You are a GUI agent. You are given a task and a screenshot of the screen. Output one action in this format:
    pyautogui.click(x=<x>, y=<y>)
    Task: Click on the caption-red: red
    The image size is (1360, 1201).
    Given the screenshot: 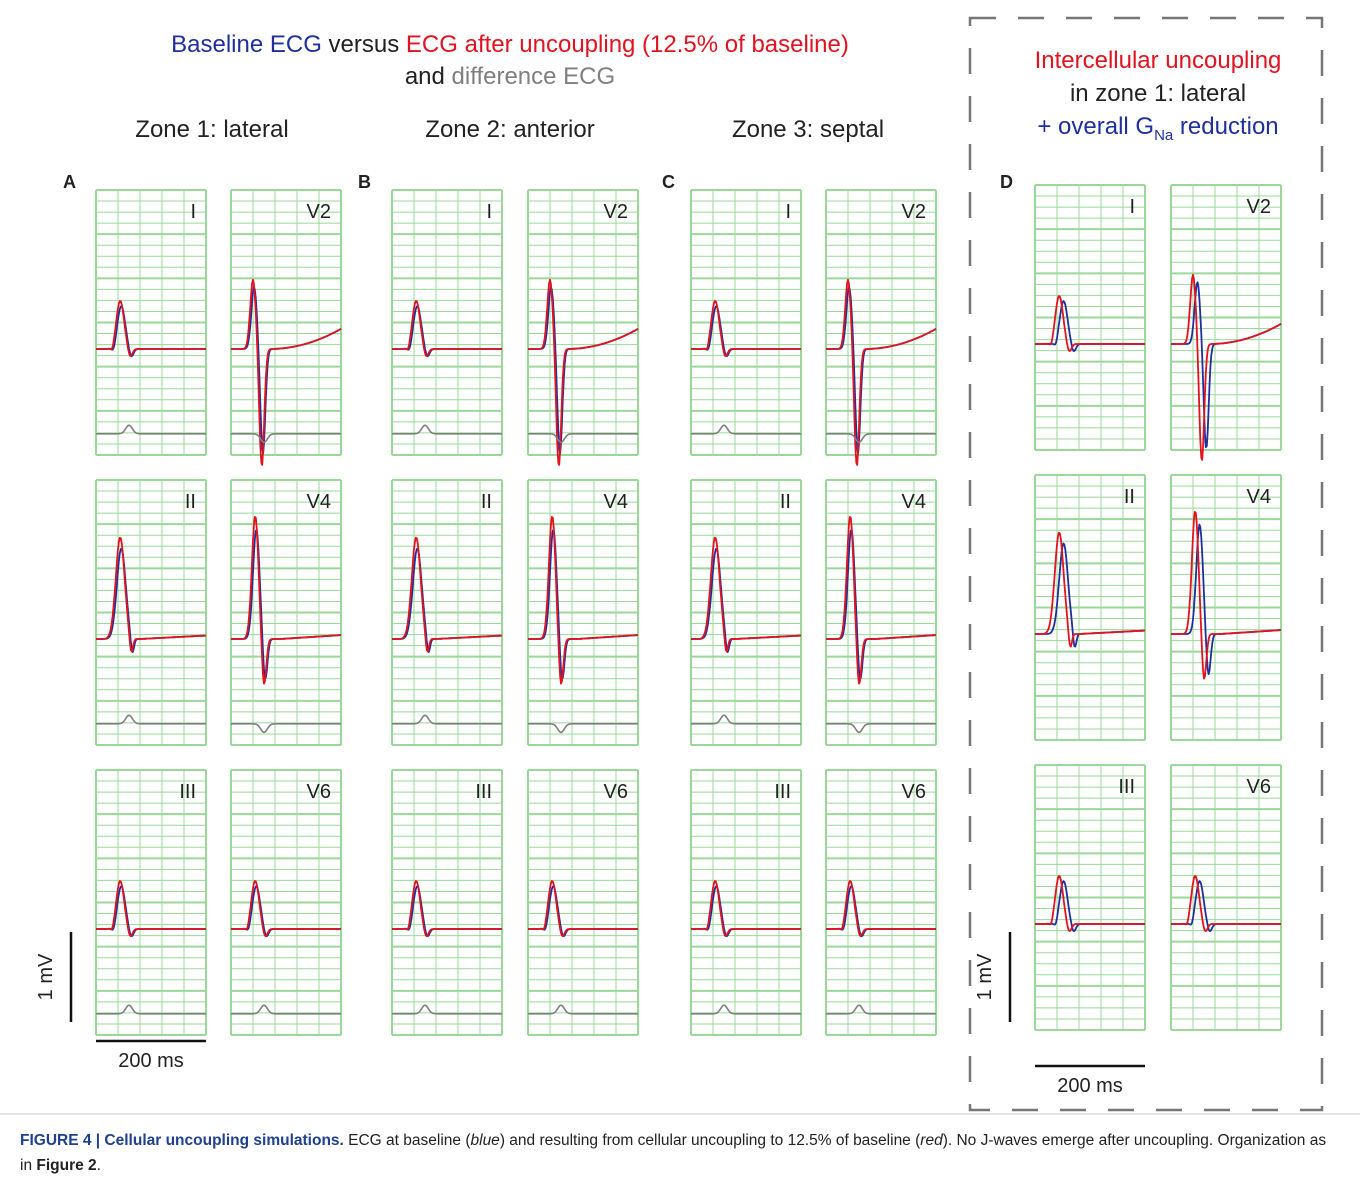 What is the action you would take?
    pyautogui.click(x=931, y=1140)
    